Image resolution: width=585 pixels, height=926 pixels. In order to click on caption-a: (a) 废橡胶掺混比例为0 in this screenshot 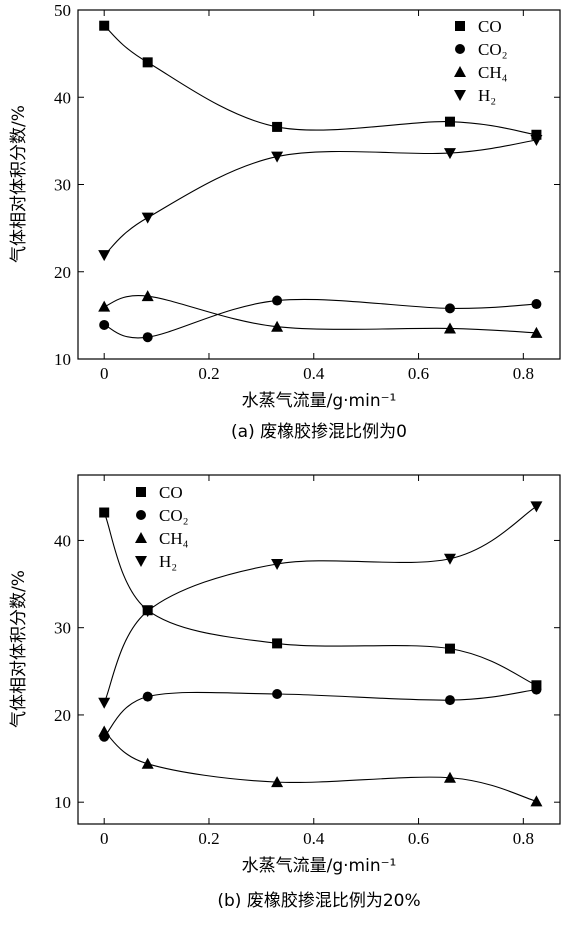, I will do `click(319, 432)`.